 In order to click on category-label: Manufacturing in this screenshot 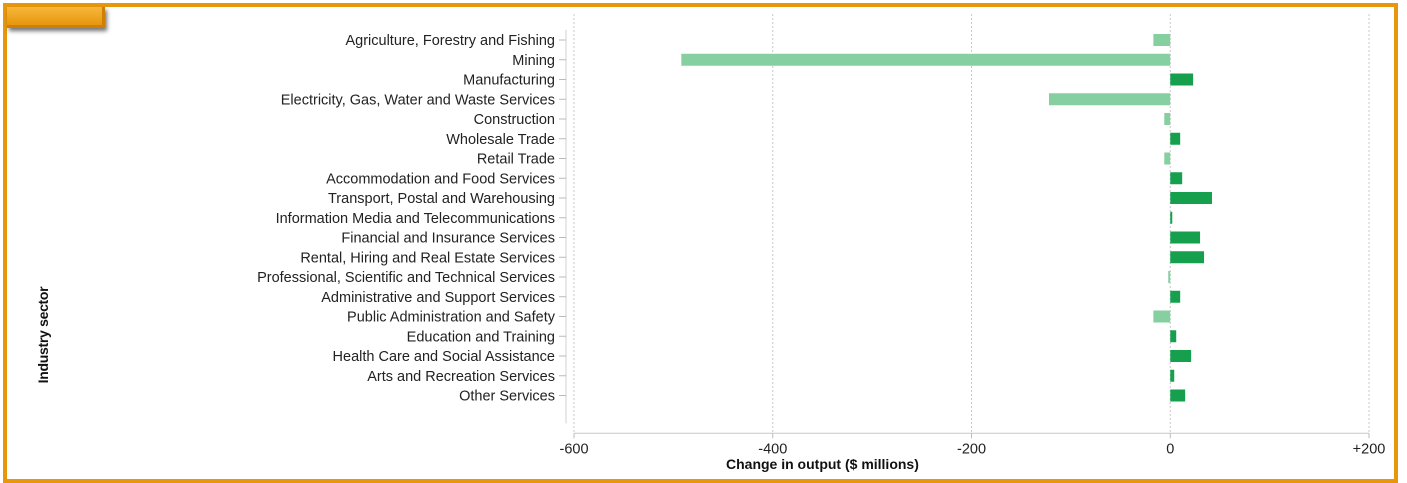, I will do `click(509, 81)`.